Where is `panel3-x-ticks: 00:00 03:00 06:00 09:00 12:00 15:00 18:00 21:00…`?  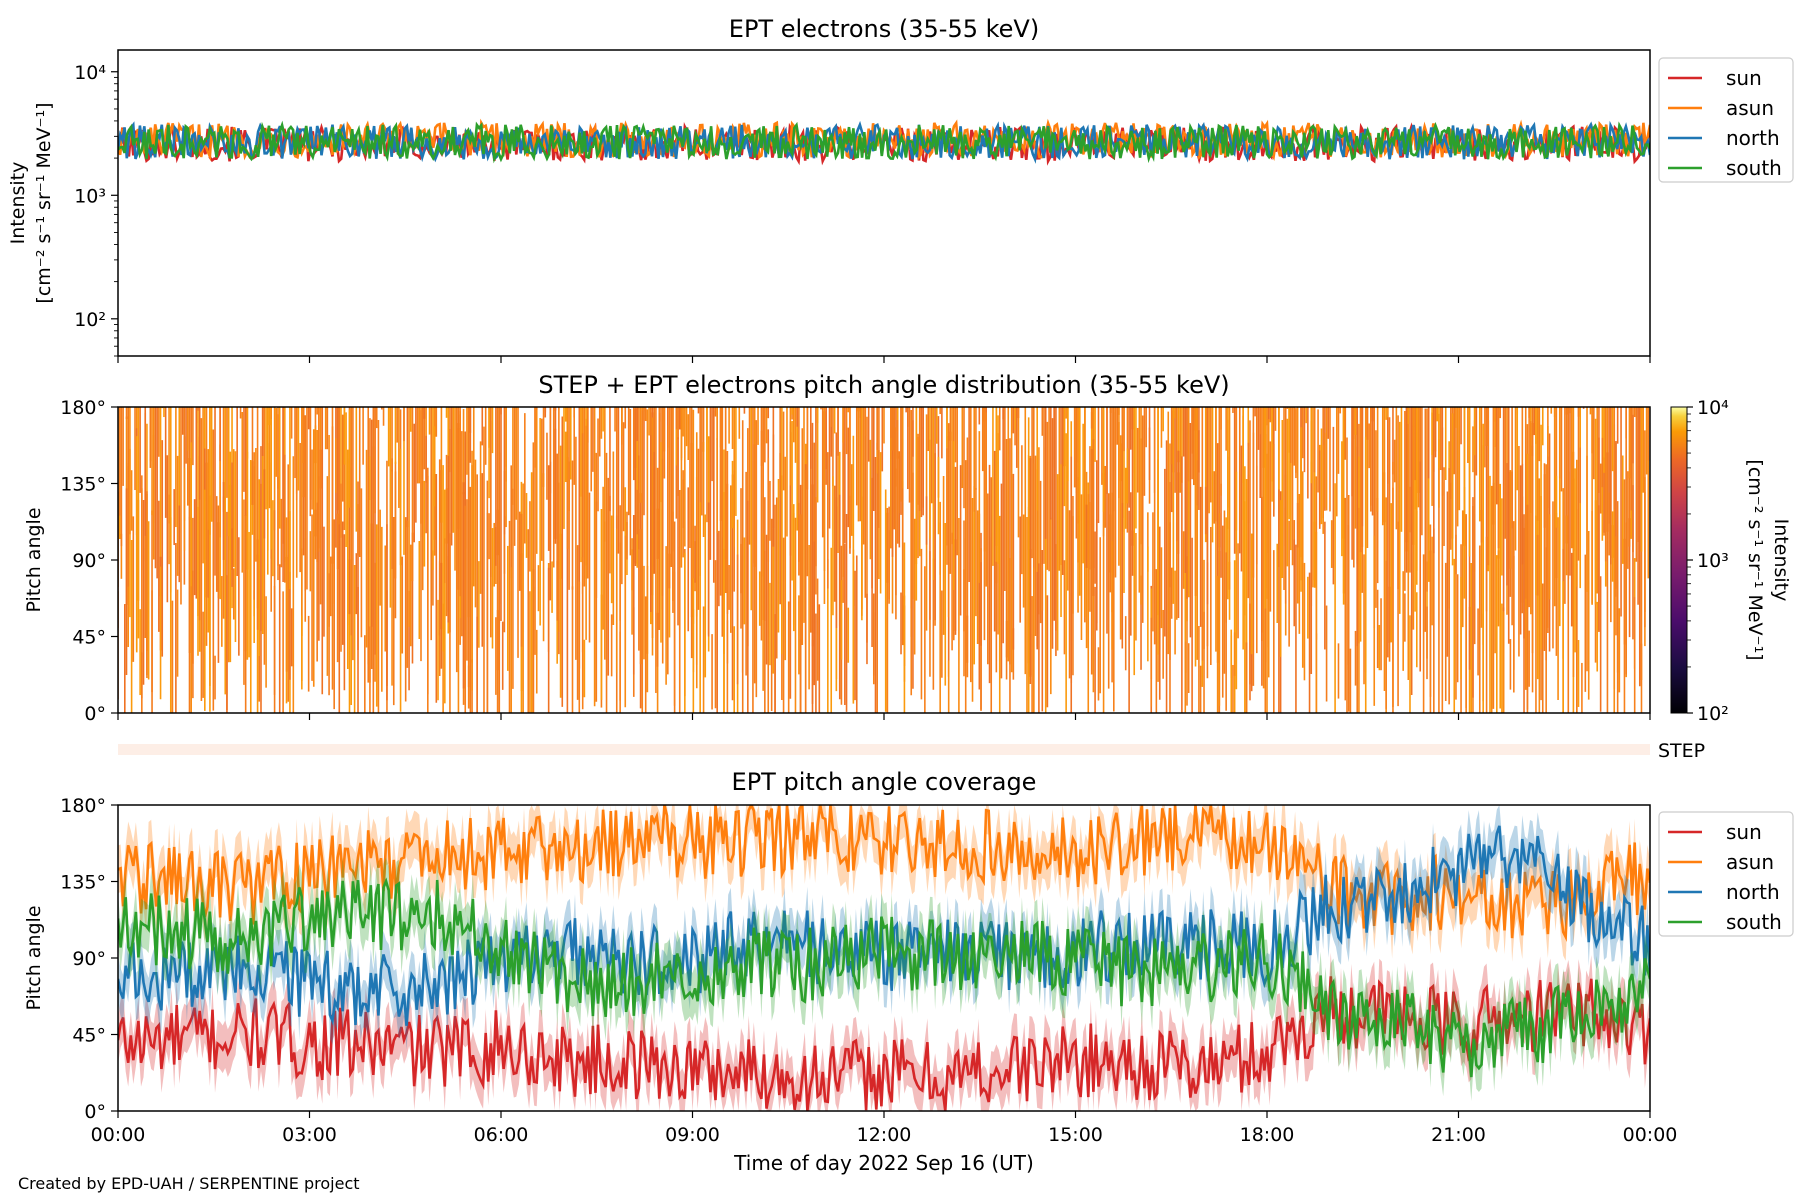 panel3-x-ticks: 00:00 03:00 06:00 09:00 12:00 15:00 18:00 21:00… is located at coordinates (884, 1128).